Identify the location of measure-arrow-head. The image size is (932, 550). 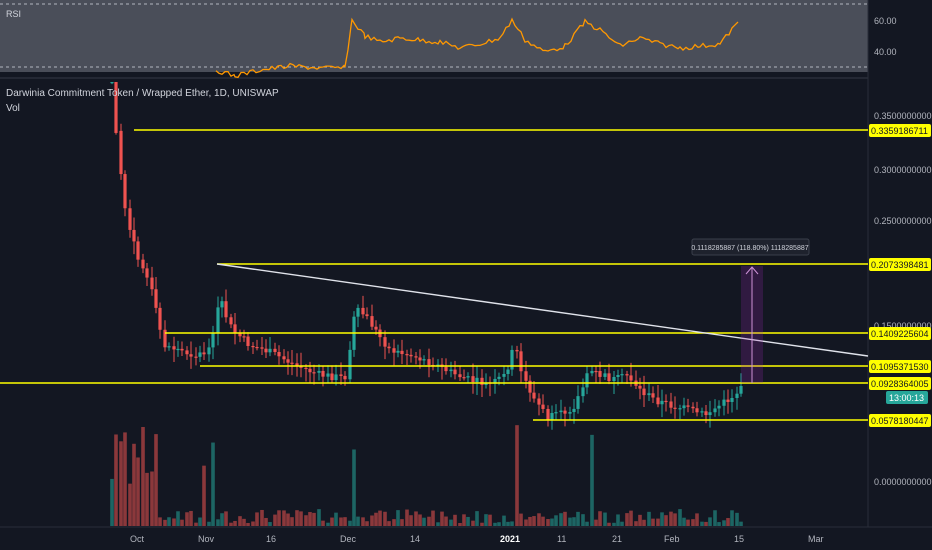
(752, 270).